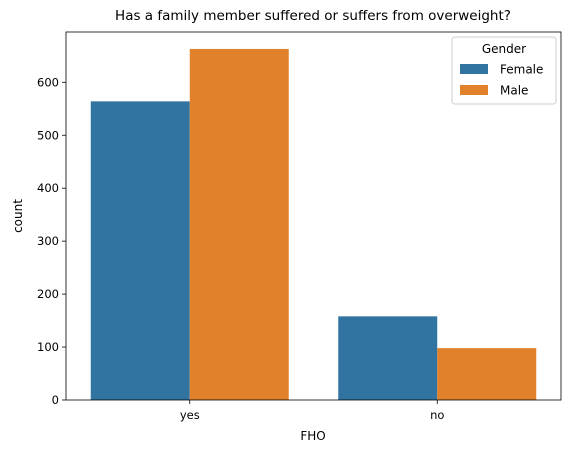 The image size is (571, 453). I want to click on y-tick-label: 100, so click(48, 347).